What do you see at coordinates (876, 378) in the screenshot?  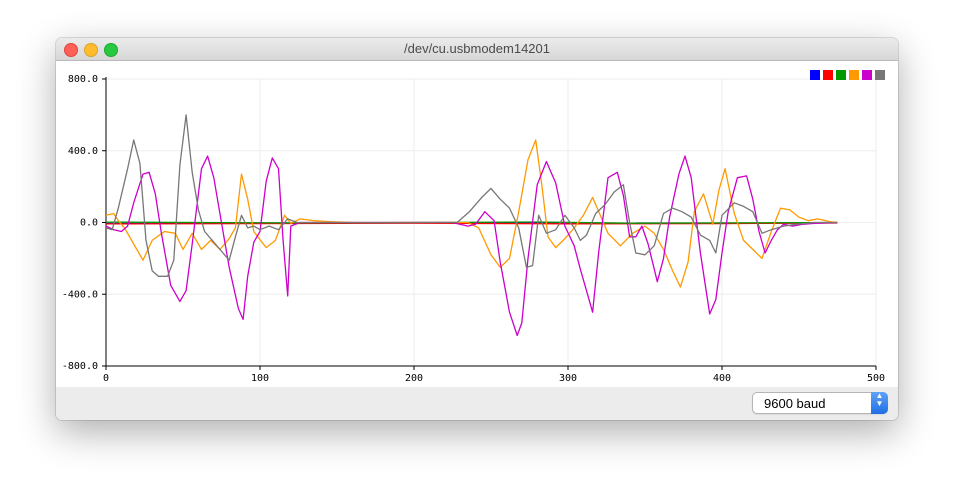 I see `x-tick-label: 500` at bounding box center [876, 378].